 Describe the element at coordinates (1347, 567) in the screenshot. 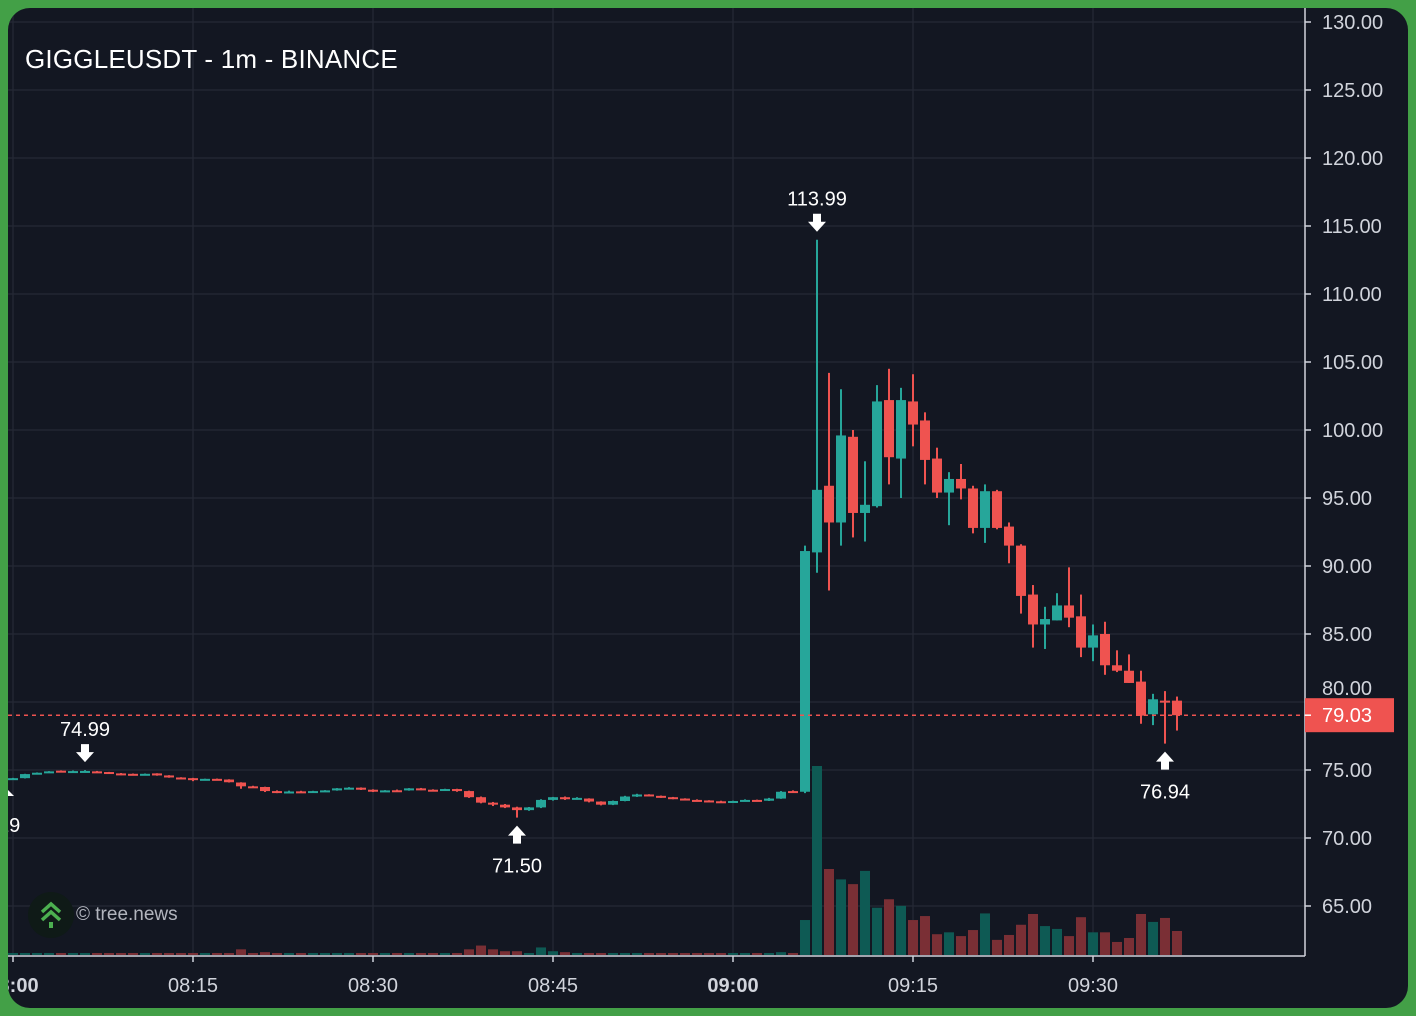

I see `price-axis-label: 90.00` at that location.